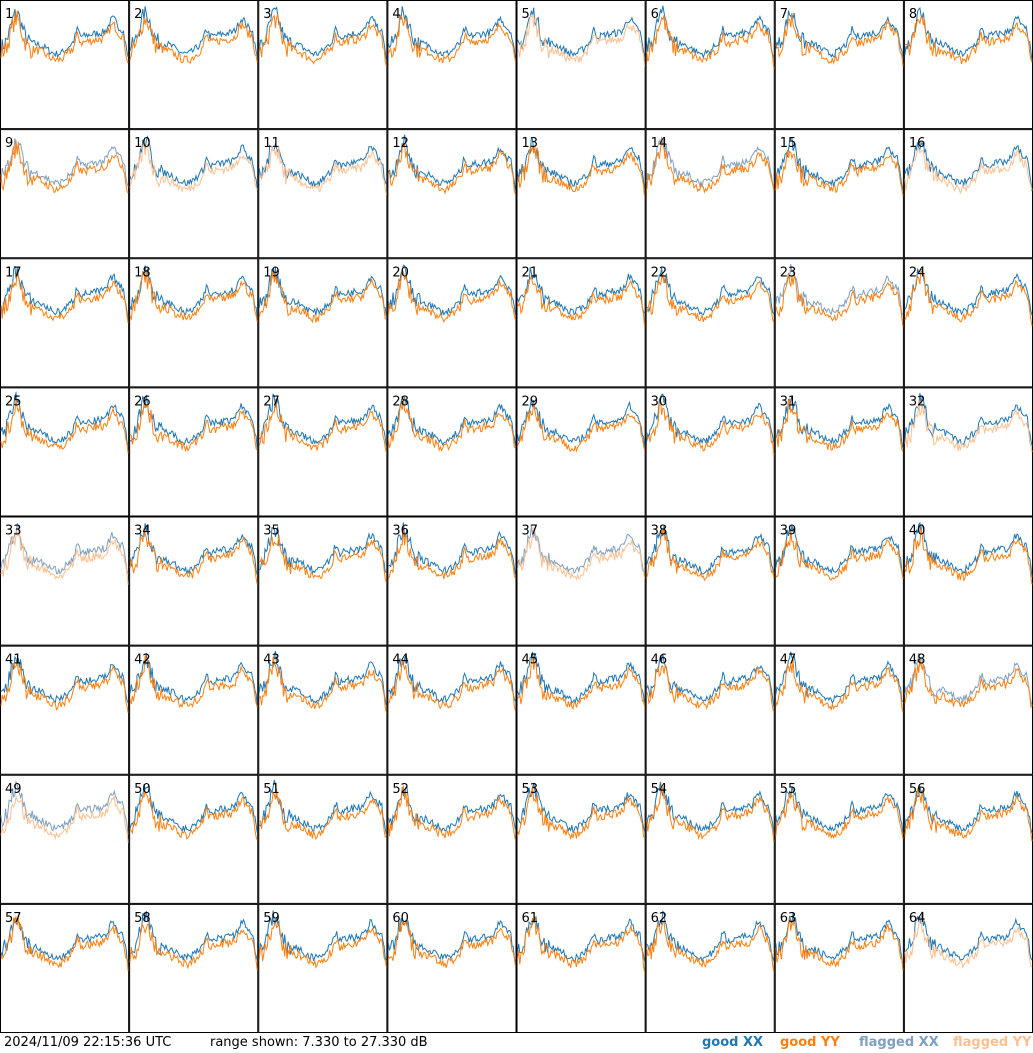  Describe the element at coordinates (839, 968) in the screenshot. I see `panel-63: 63` at that location.